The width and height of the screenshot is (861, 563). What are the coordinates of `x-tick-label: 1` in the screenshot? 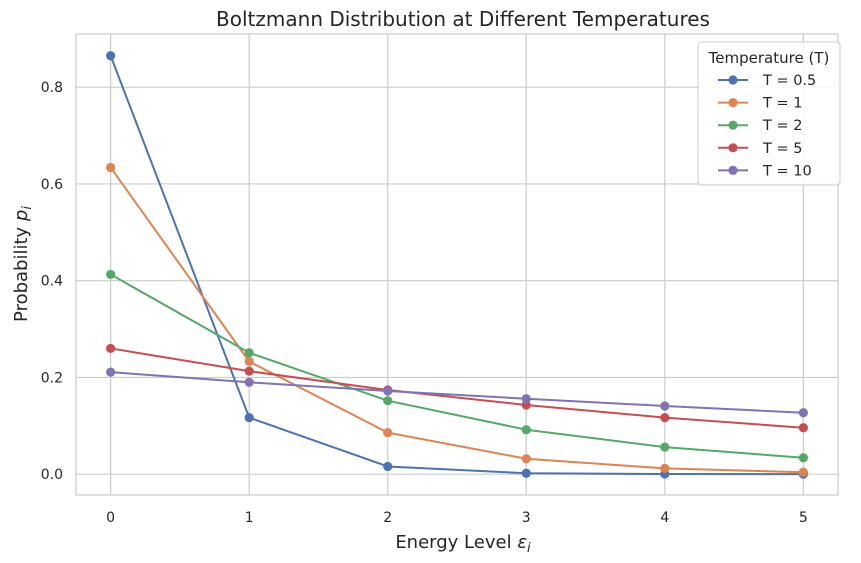 It's located at (249, 518).